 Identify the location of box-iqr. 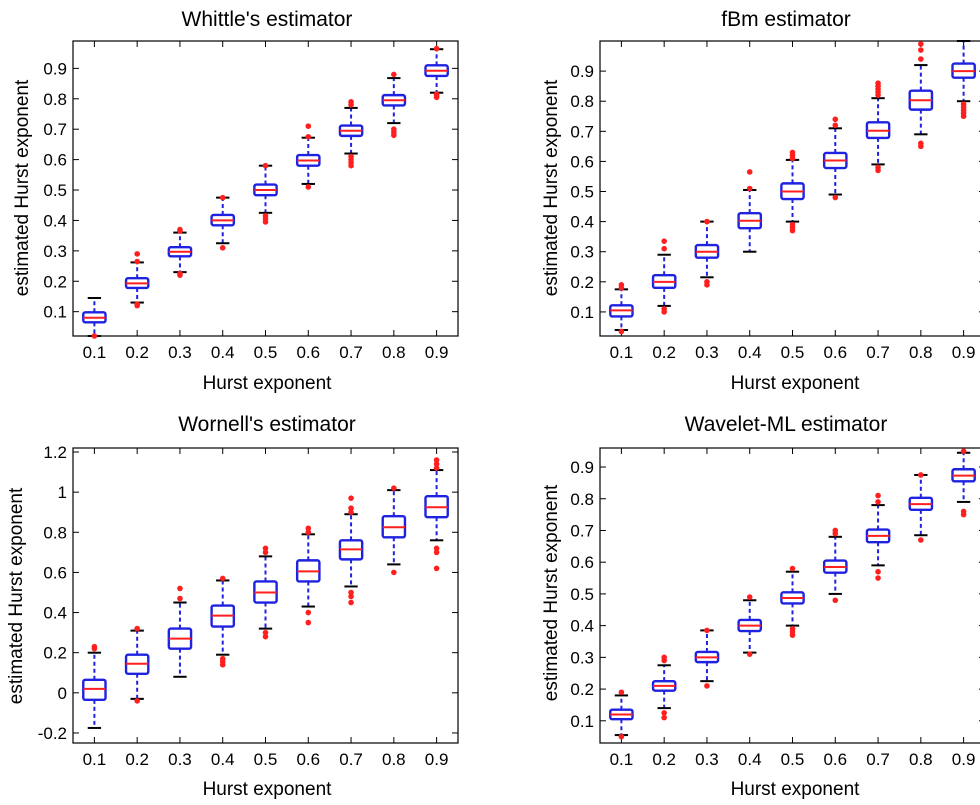
(94, 690).